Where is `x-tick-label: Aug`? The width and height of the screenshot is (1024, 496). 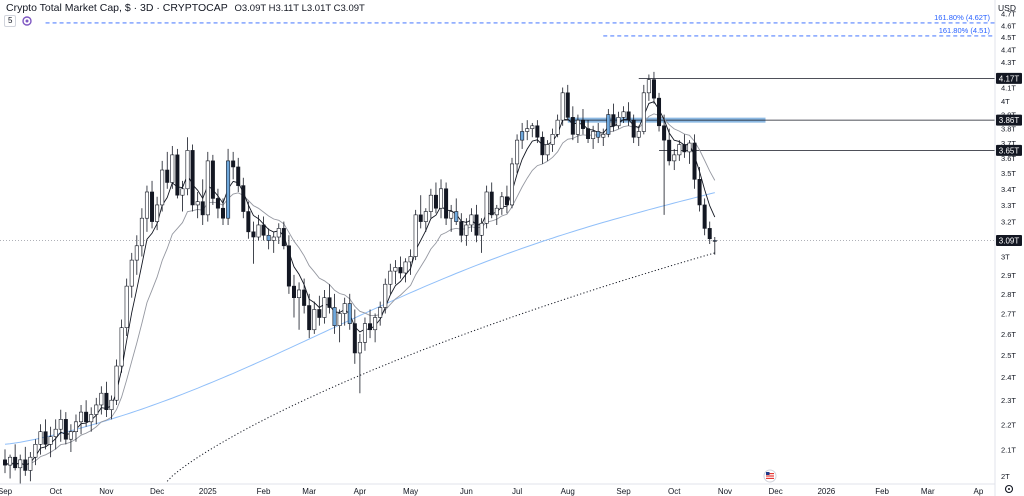
x-tick-label: Aug is located at coordinates (568, 491).